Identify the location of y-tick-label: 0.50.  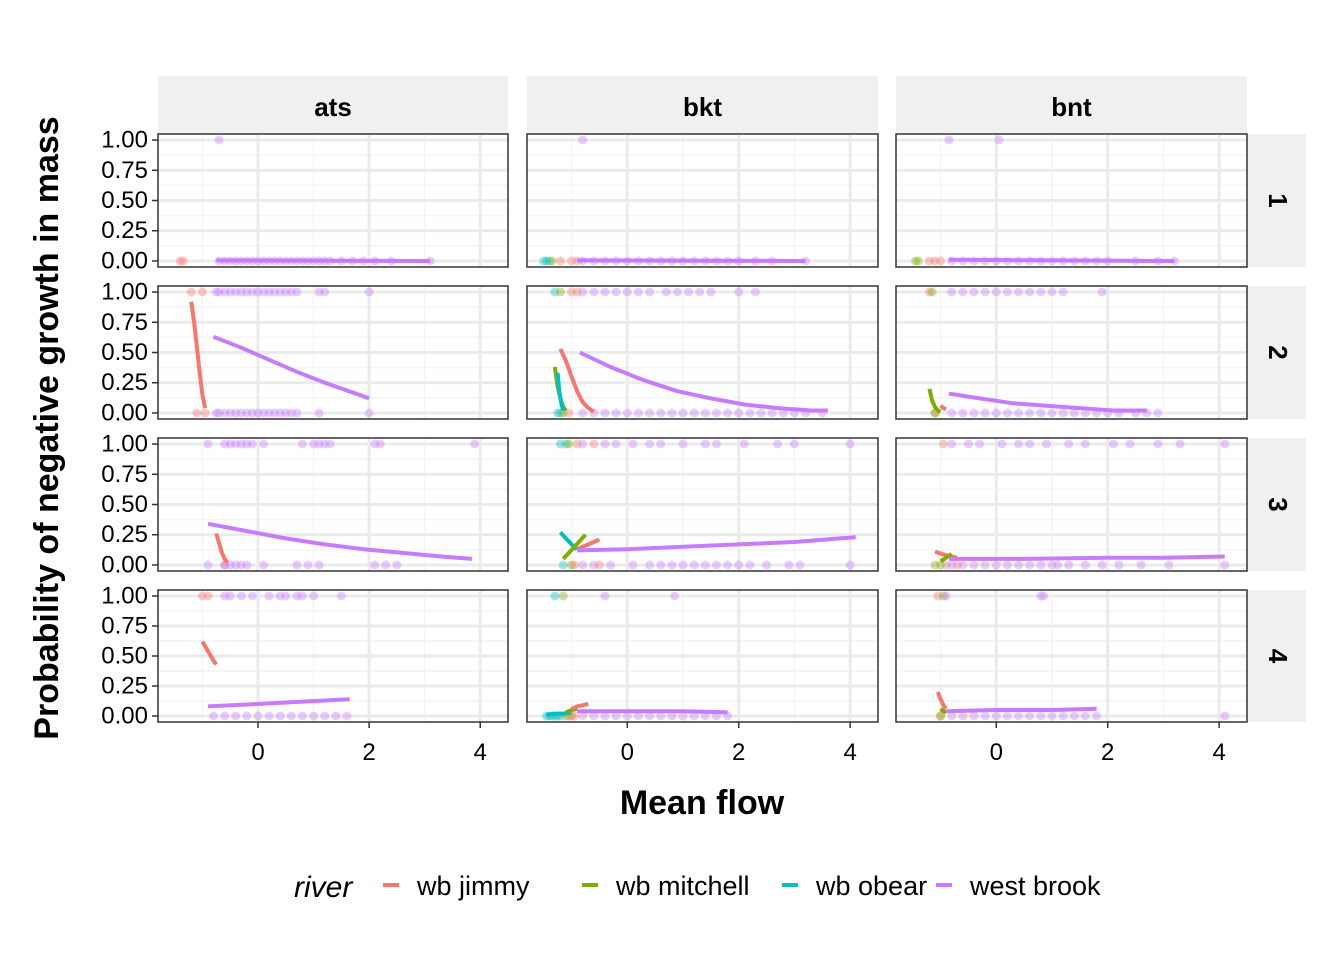
(124, 200).